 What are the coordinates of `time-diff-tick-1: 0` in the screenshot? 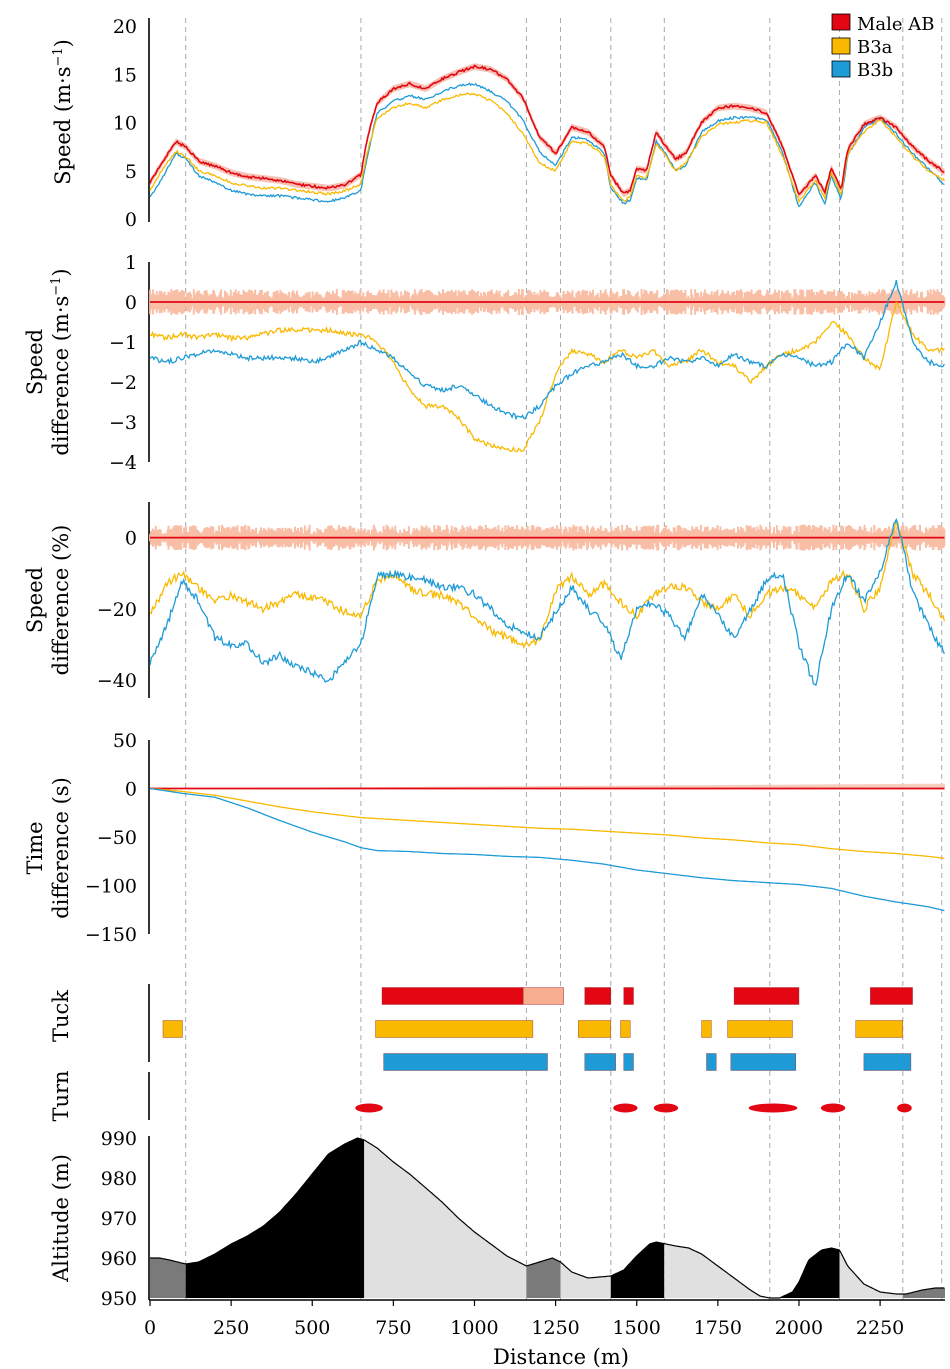 It's located at (131, 790).